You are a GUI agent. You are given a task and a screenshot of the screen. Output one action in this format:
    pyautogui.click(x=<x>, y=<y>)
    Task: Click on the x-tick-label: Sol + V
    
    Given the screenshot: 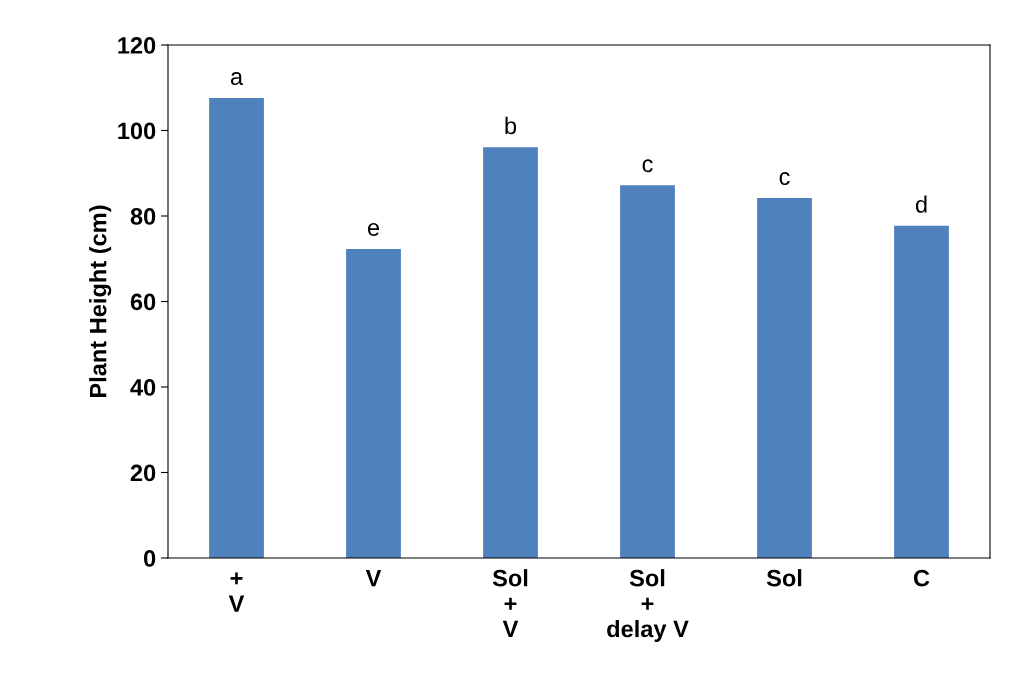 What is the action you would take?
    pyautogui.click(x=510, y=603)
    